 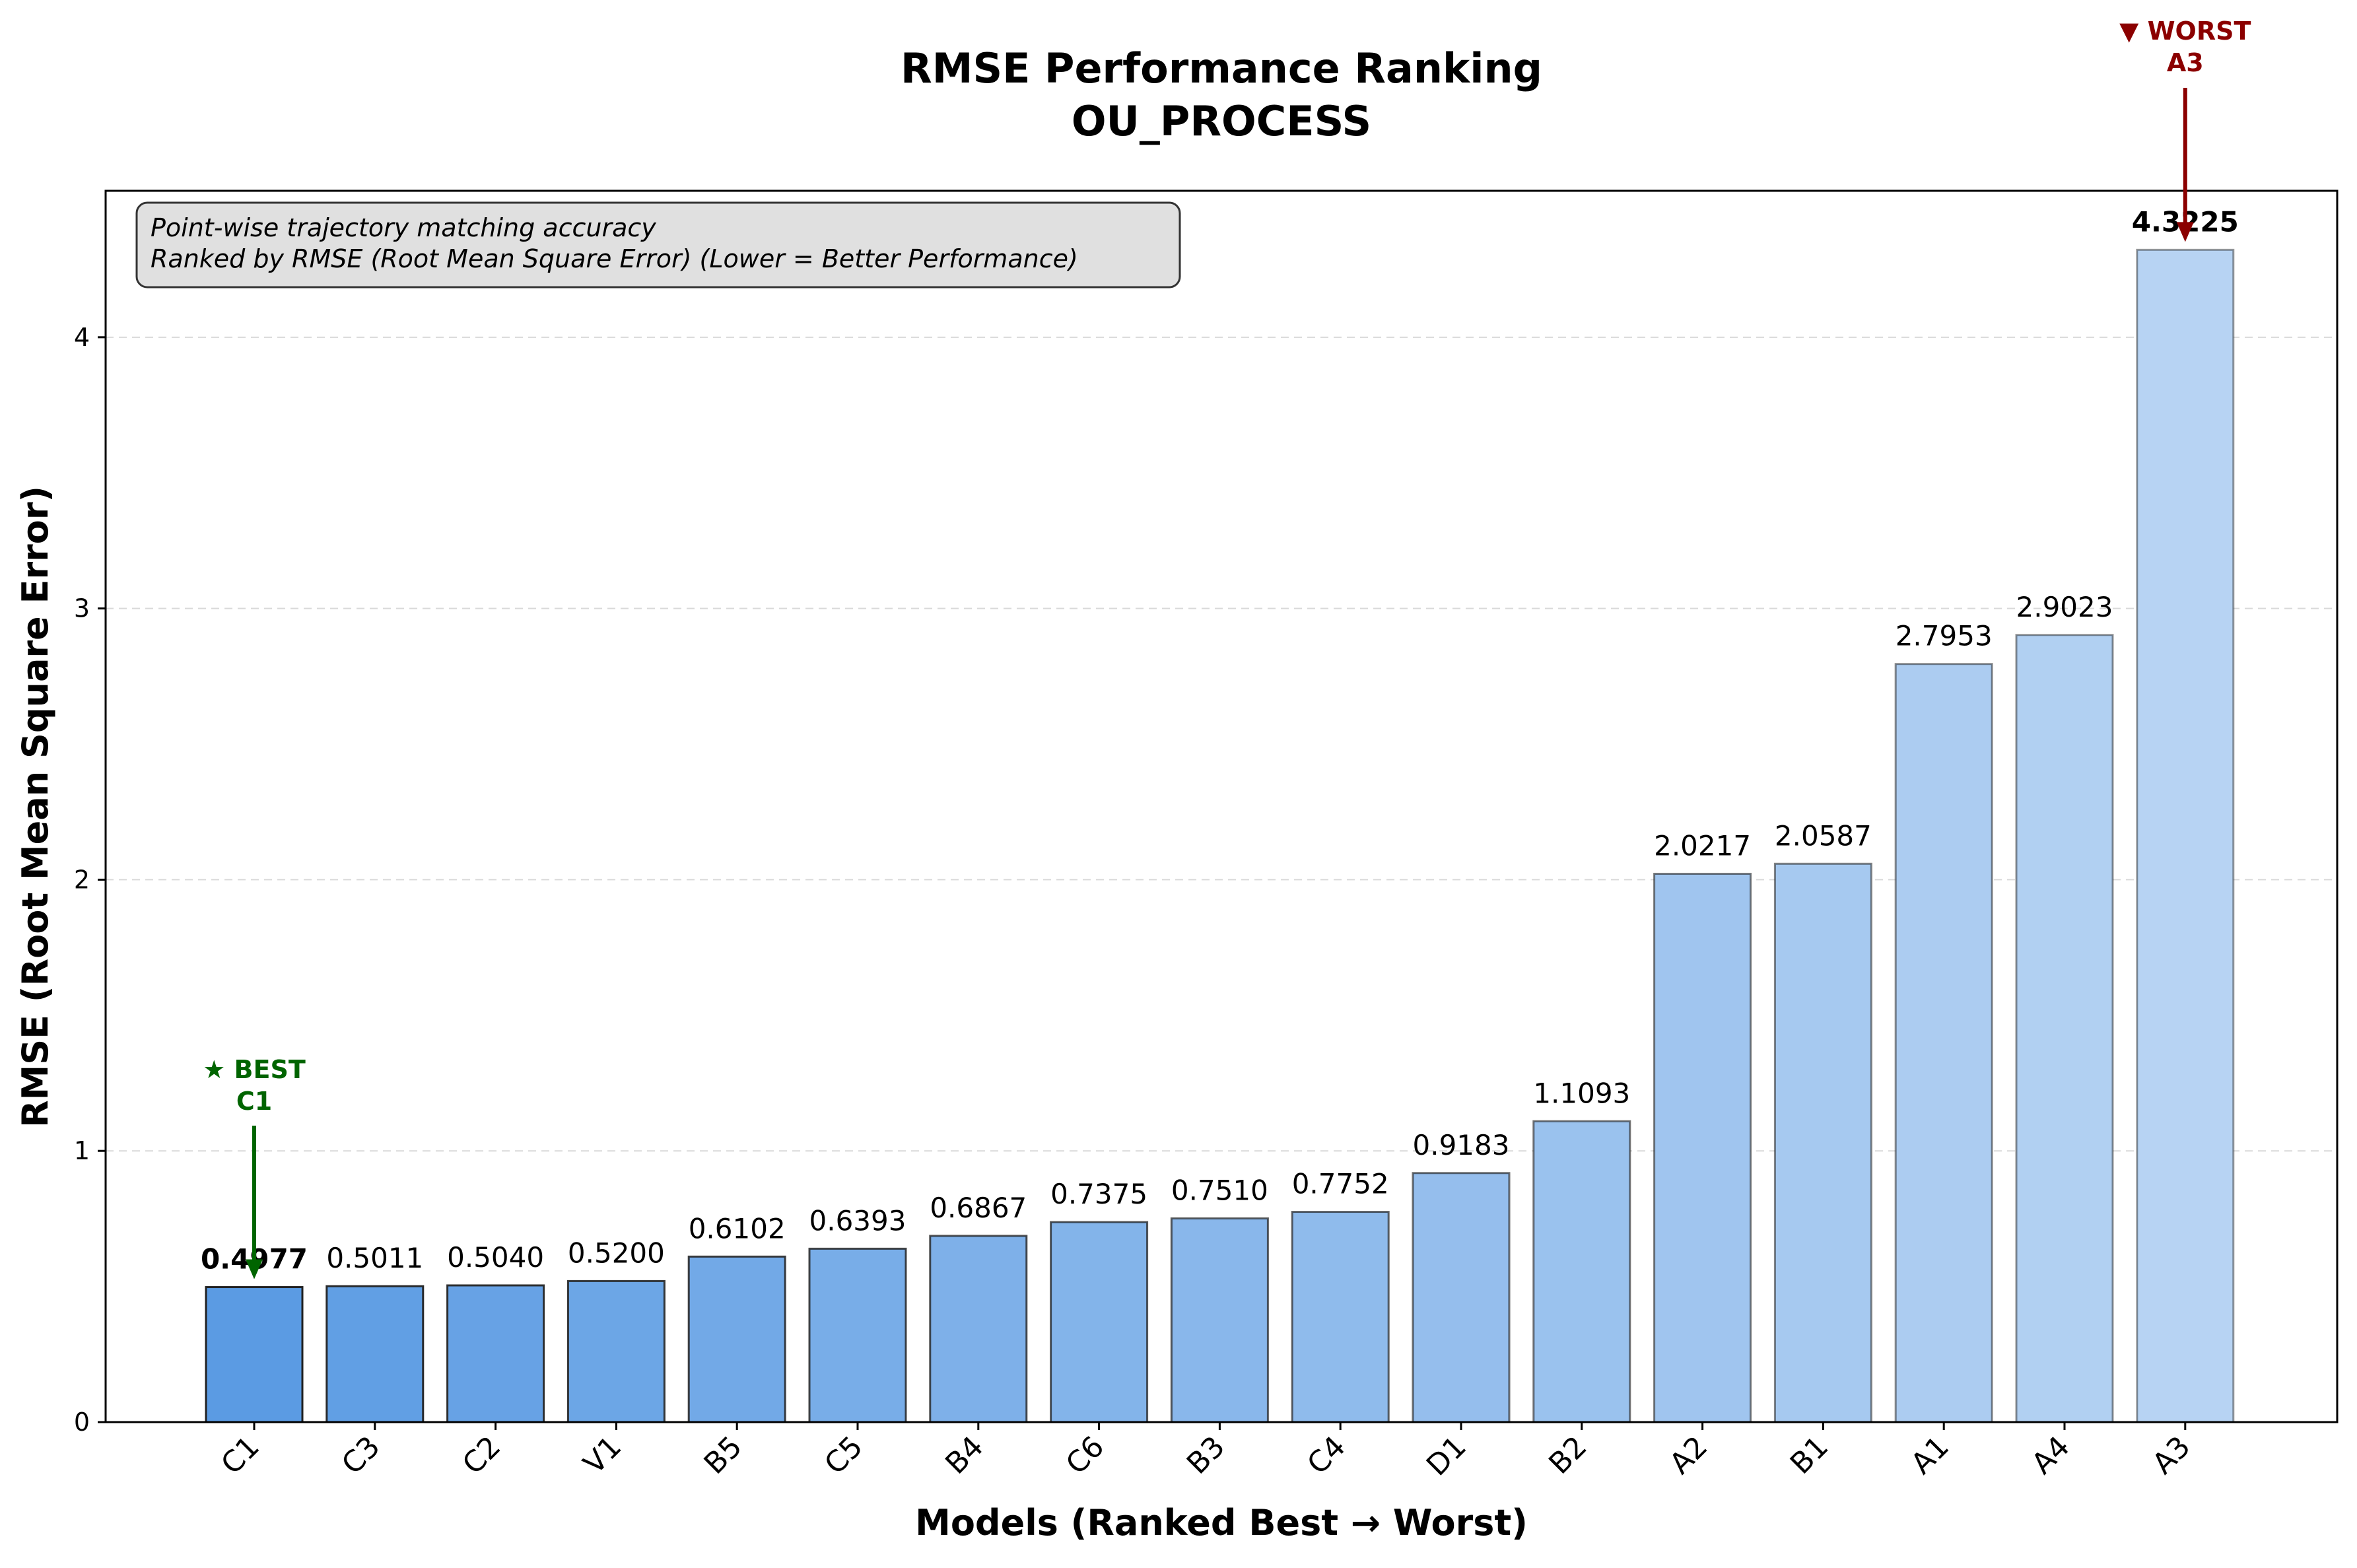 I want to click on x-tick-label-C6: C6, so click(x=1085, y=1456).